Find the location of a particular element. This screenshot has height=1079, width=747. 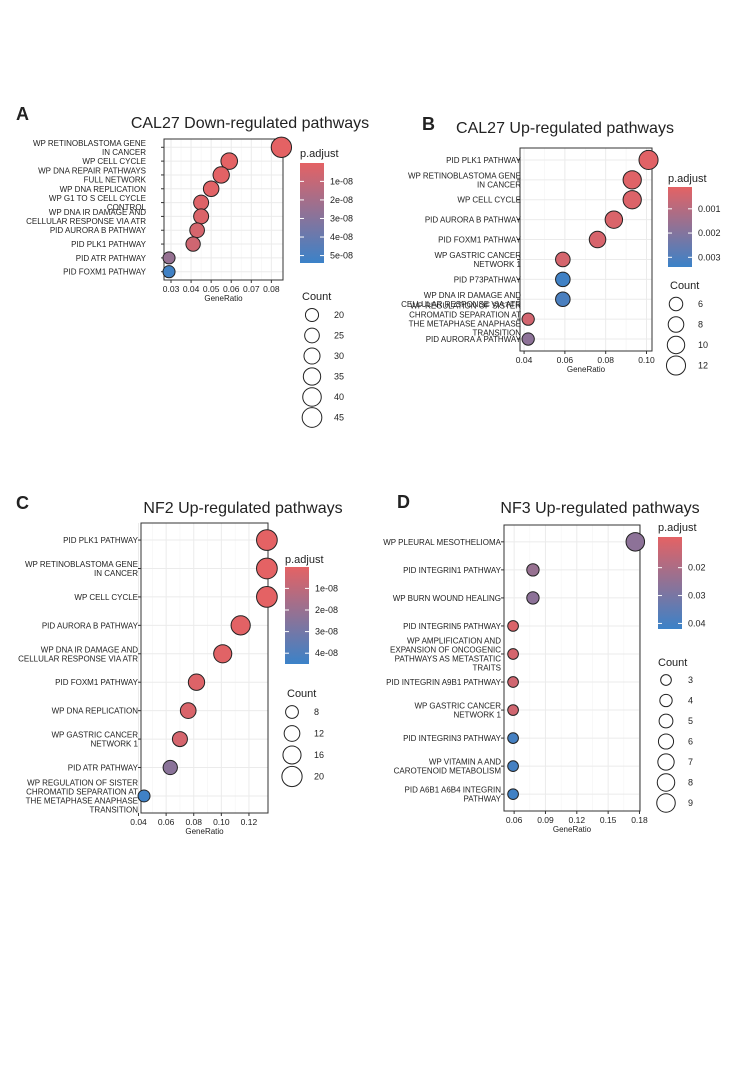

y-tick-label: WP GASTRIC CANCER NETWORK 1 is located at coordinates (477, 260).